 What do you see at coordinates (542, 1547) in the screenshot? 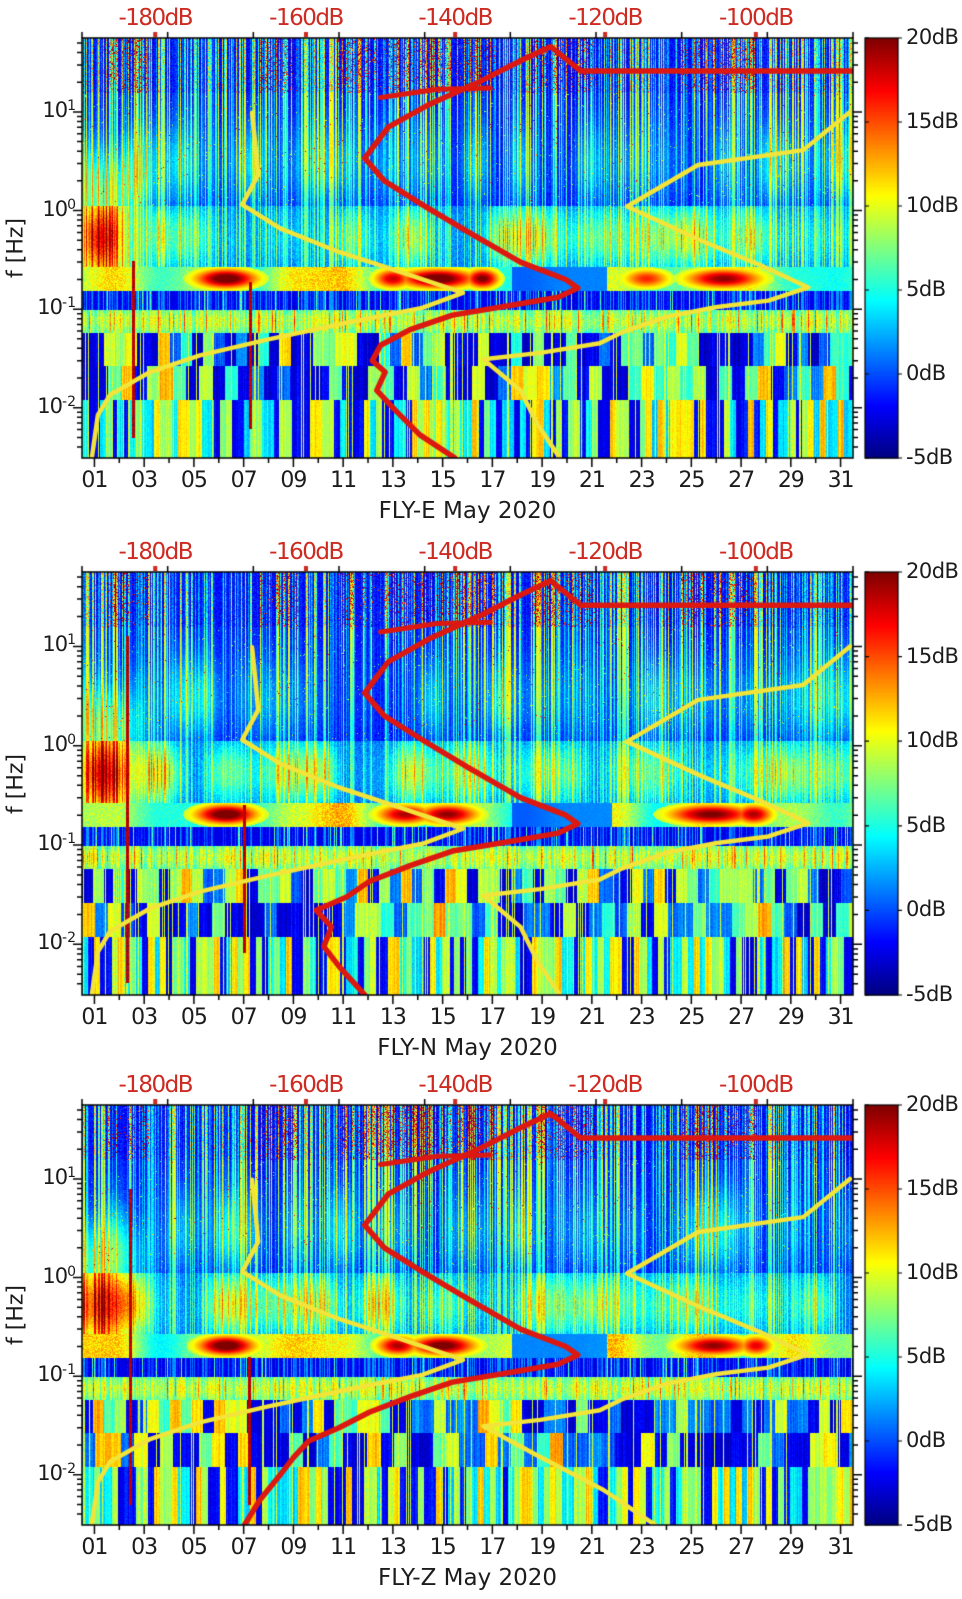
I see `x-tick-label: 19` at bounding box center [542, 1547].